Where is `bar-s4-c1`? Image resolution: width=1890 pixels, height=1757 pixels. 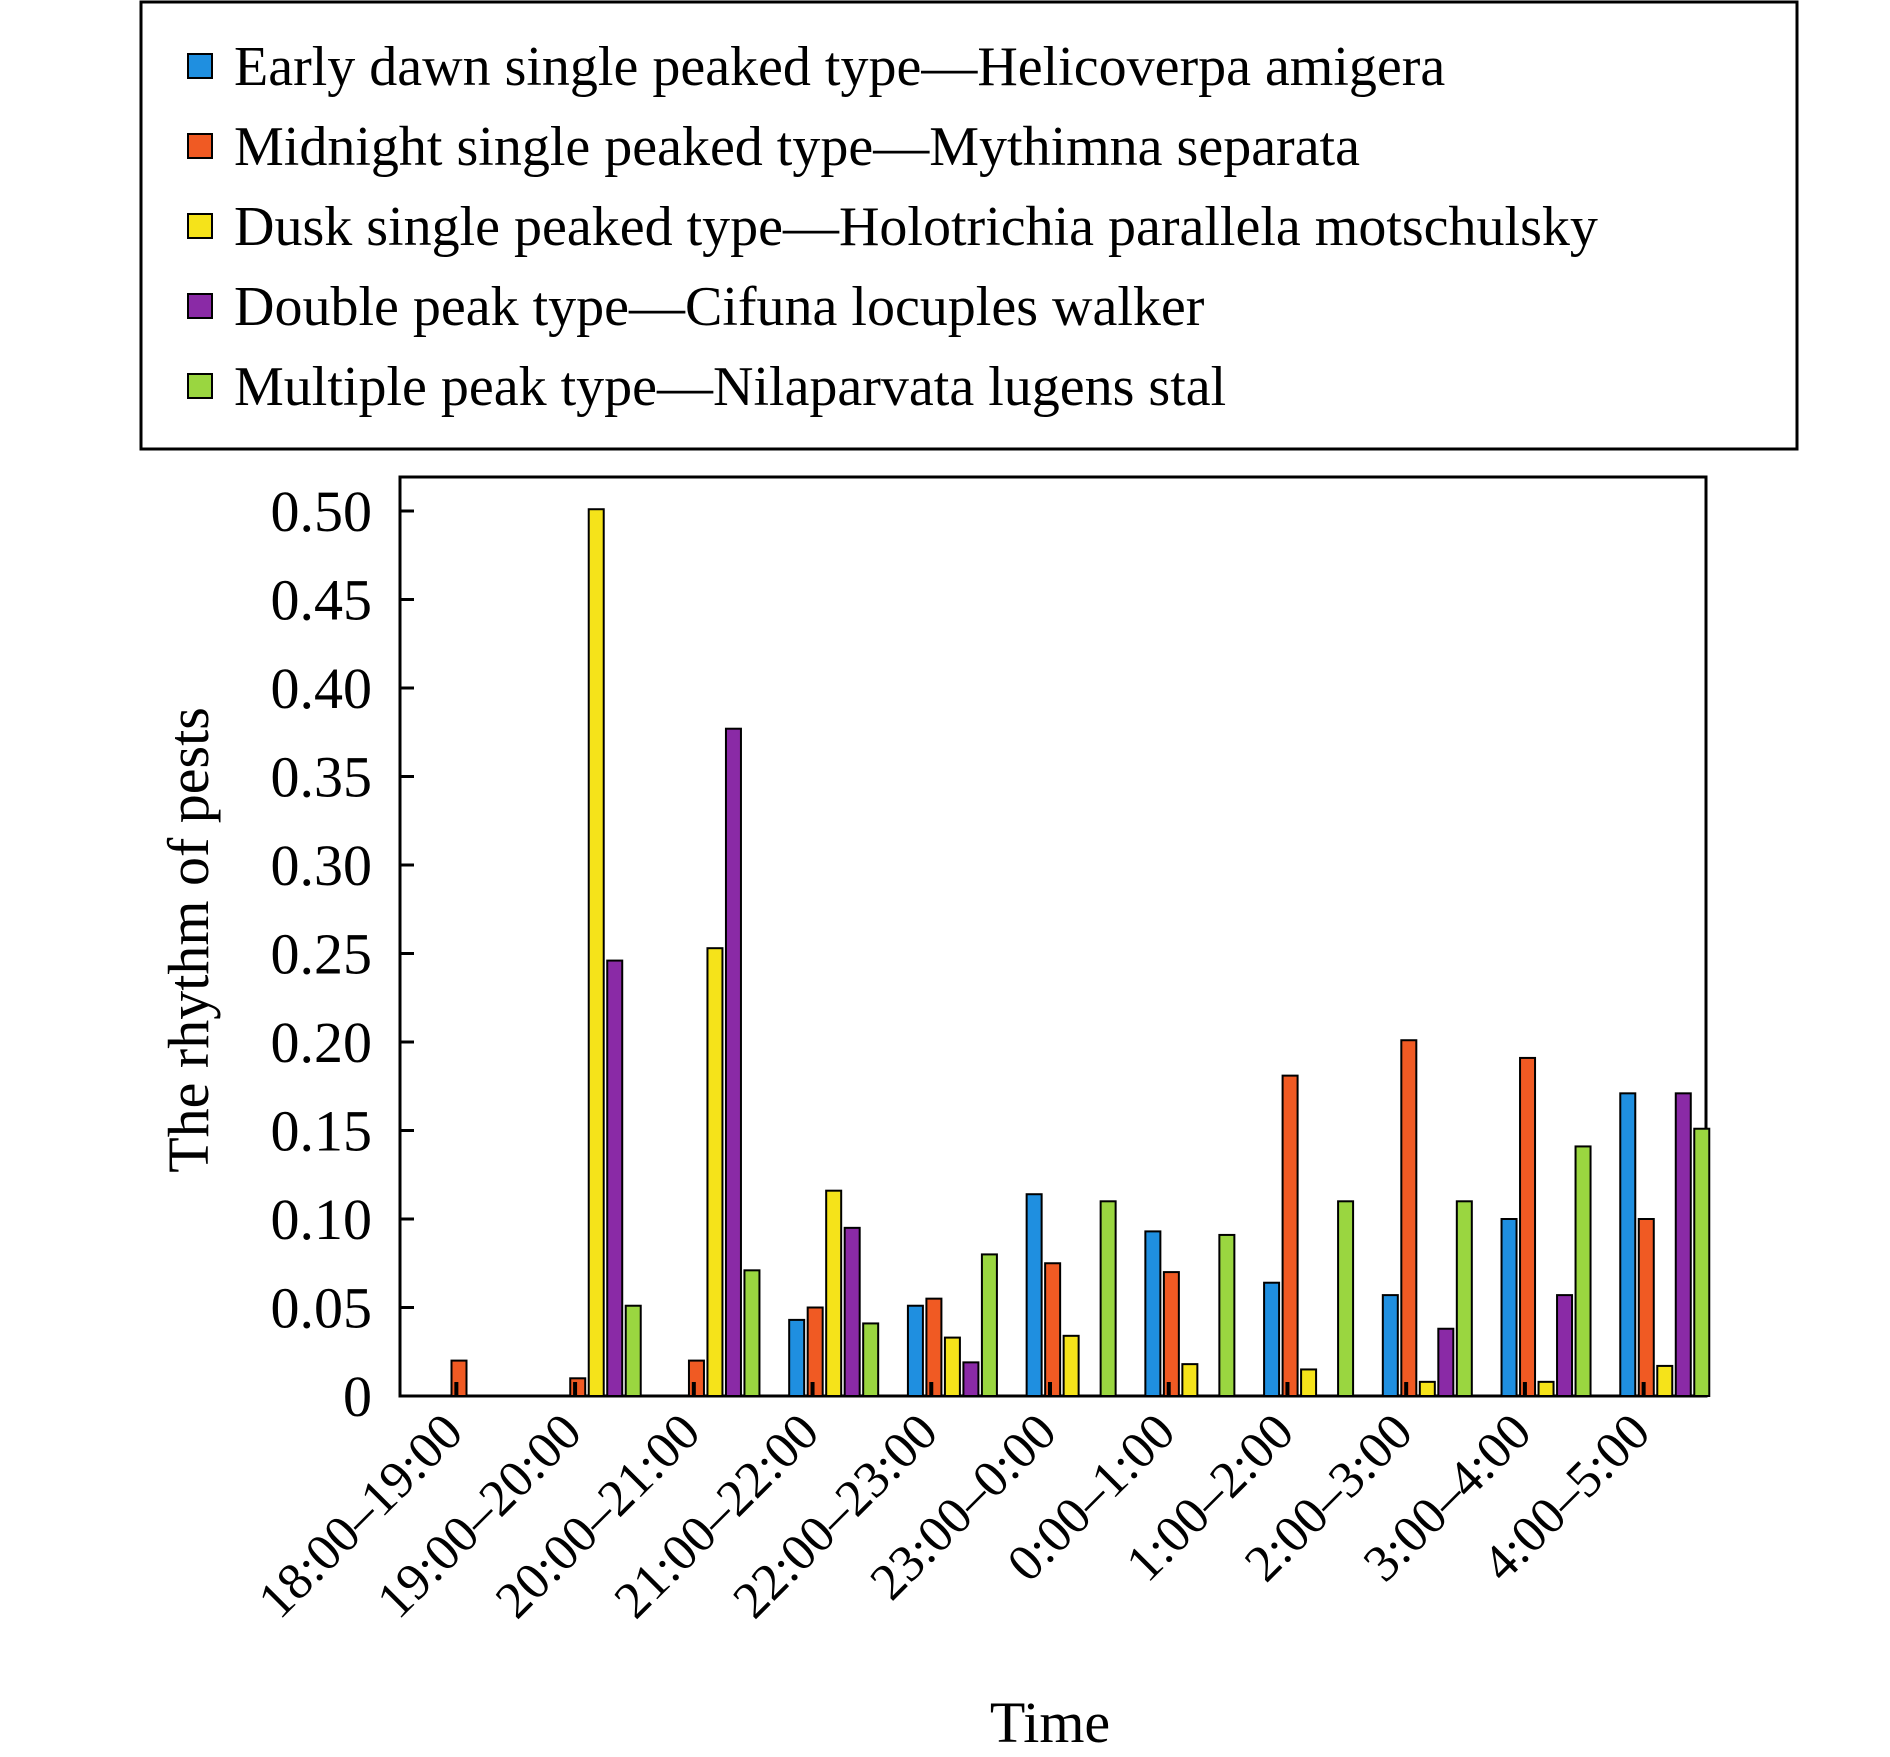 bar-s4-c1 is located at coordinates (633, 1350).